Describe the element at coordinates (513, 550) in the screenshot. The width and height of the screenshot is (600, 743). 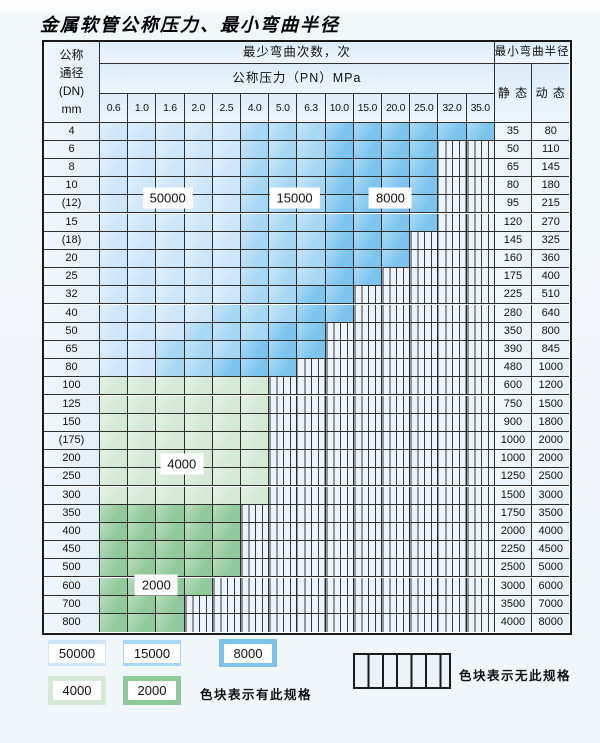
I see `static-value-cell: 2250` at that location.